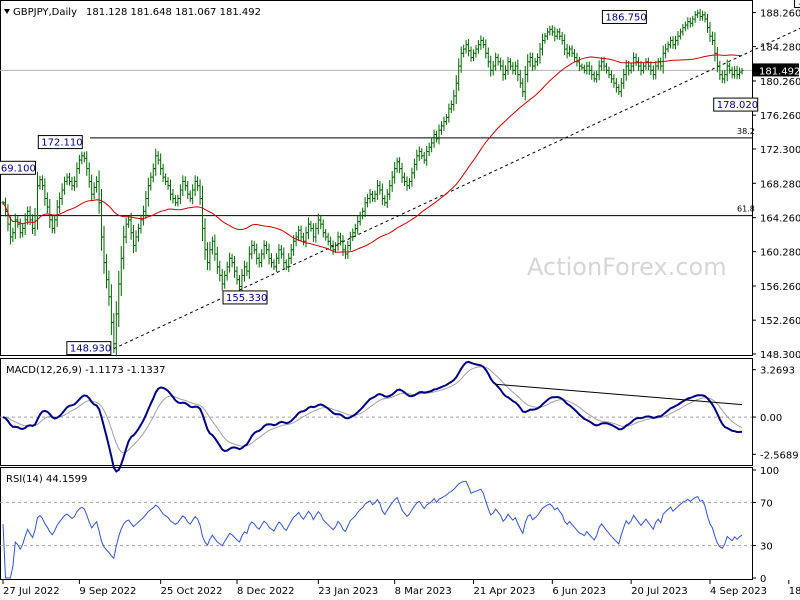  What do you see at coordinates (746, 131) in the screenshot?
I see `fib-level-label: 38.2` at bounding box center [746, 131].